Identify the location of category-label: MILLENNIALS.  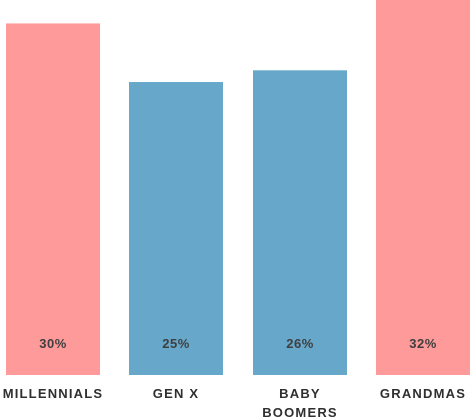
(53, 393).